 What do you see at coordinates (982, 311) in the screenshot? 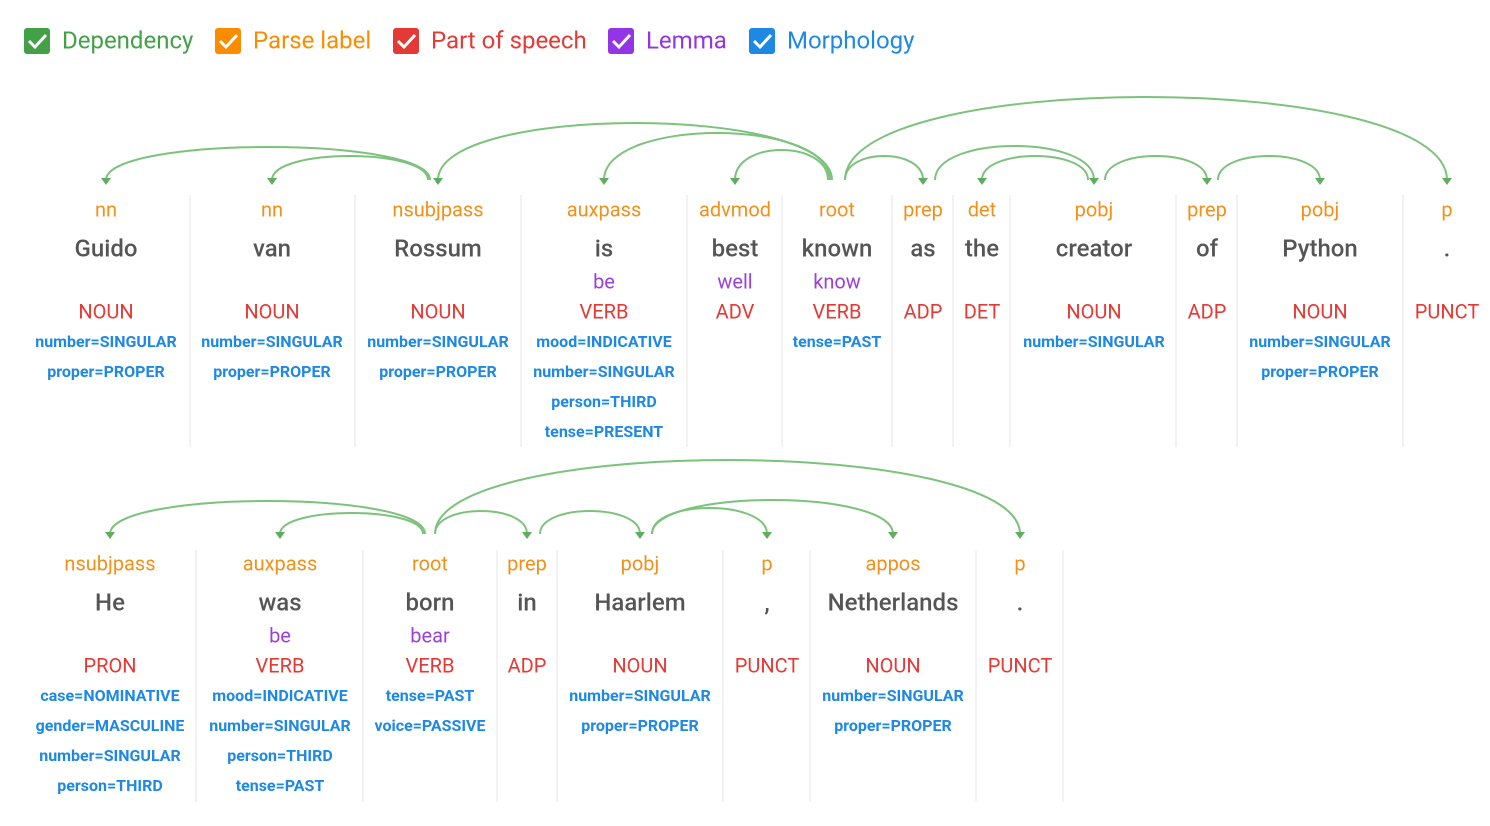
I see `part-of-speech: DET` at bounding box center [982, 311].